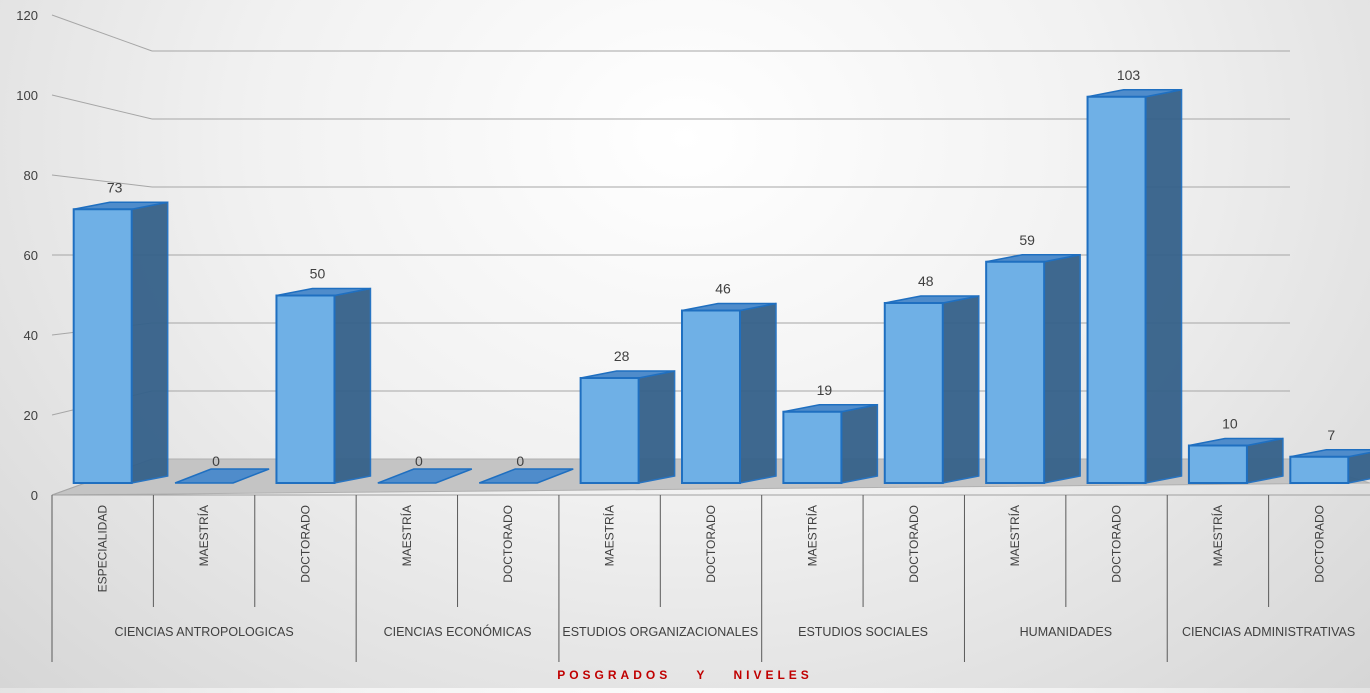 The image size is (1370, 693). I want to click on data-label: 28, so click(622, 356).